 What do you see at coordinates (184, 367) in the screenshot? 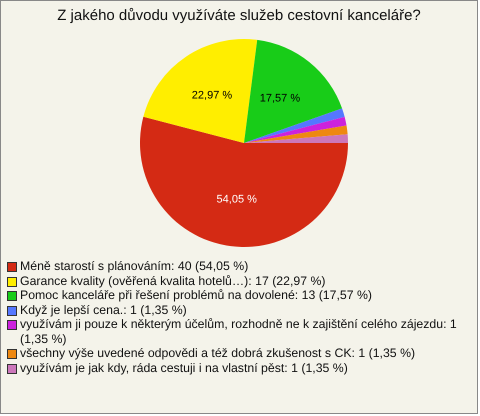
I see `legend-label: využívám je jak kdy, ráda cestuji i na vlastní pěst: 1 (1,35 %)` at bounding box center [184, 367].